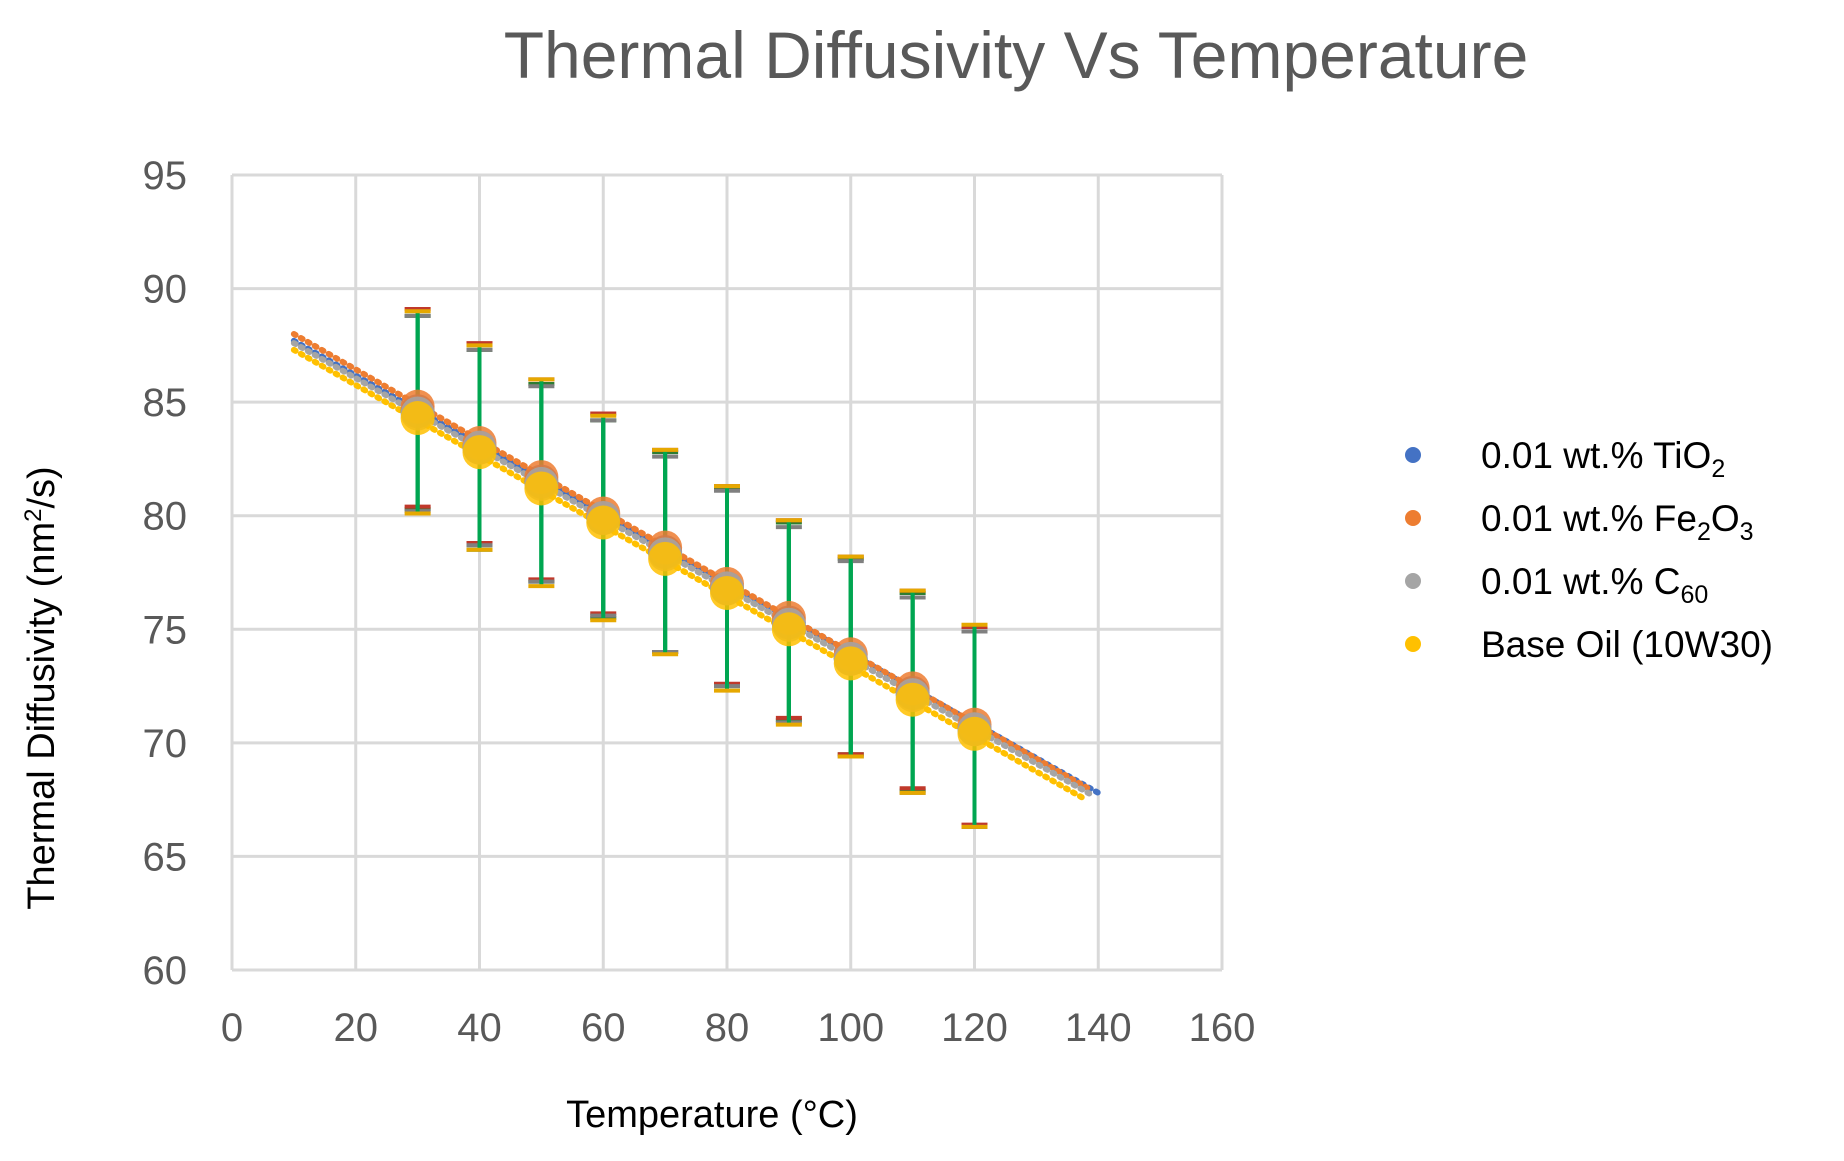 Image resolution: width=1844 pixels, height=1161 pixels. What do you see at coordinates (727, 1028) in the screenshot?
I see `x-tick-label: 80` at bounding box center [727, 1028].